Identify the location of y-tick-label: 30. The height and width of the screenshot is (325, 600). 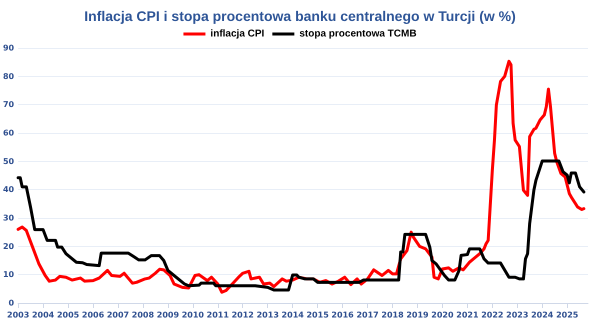
(8, 218).